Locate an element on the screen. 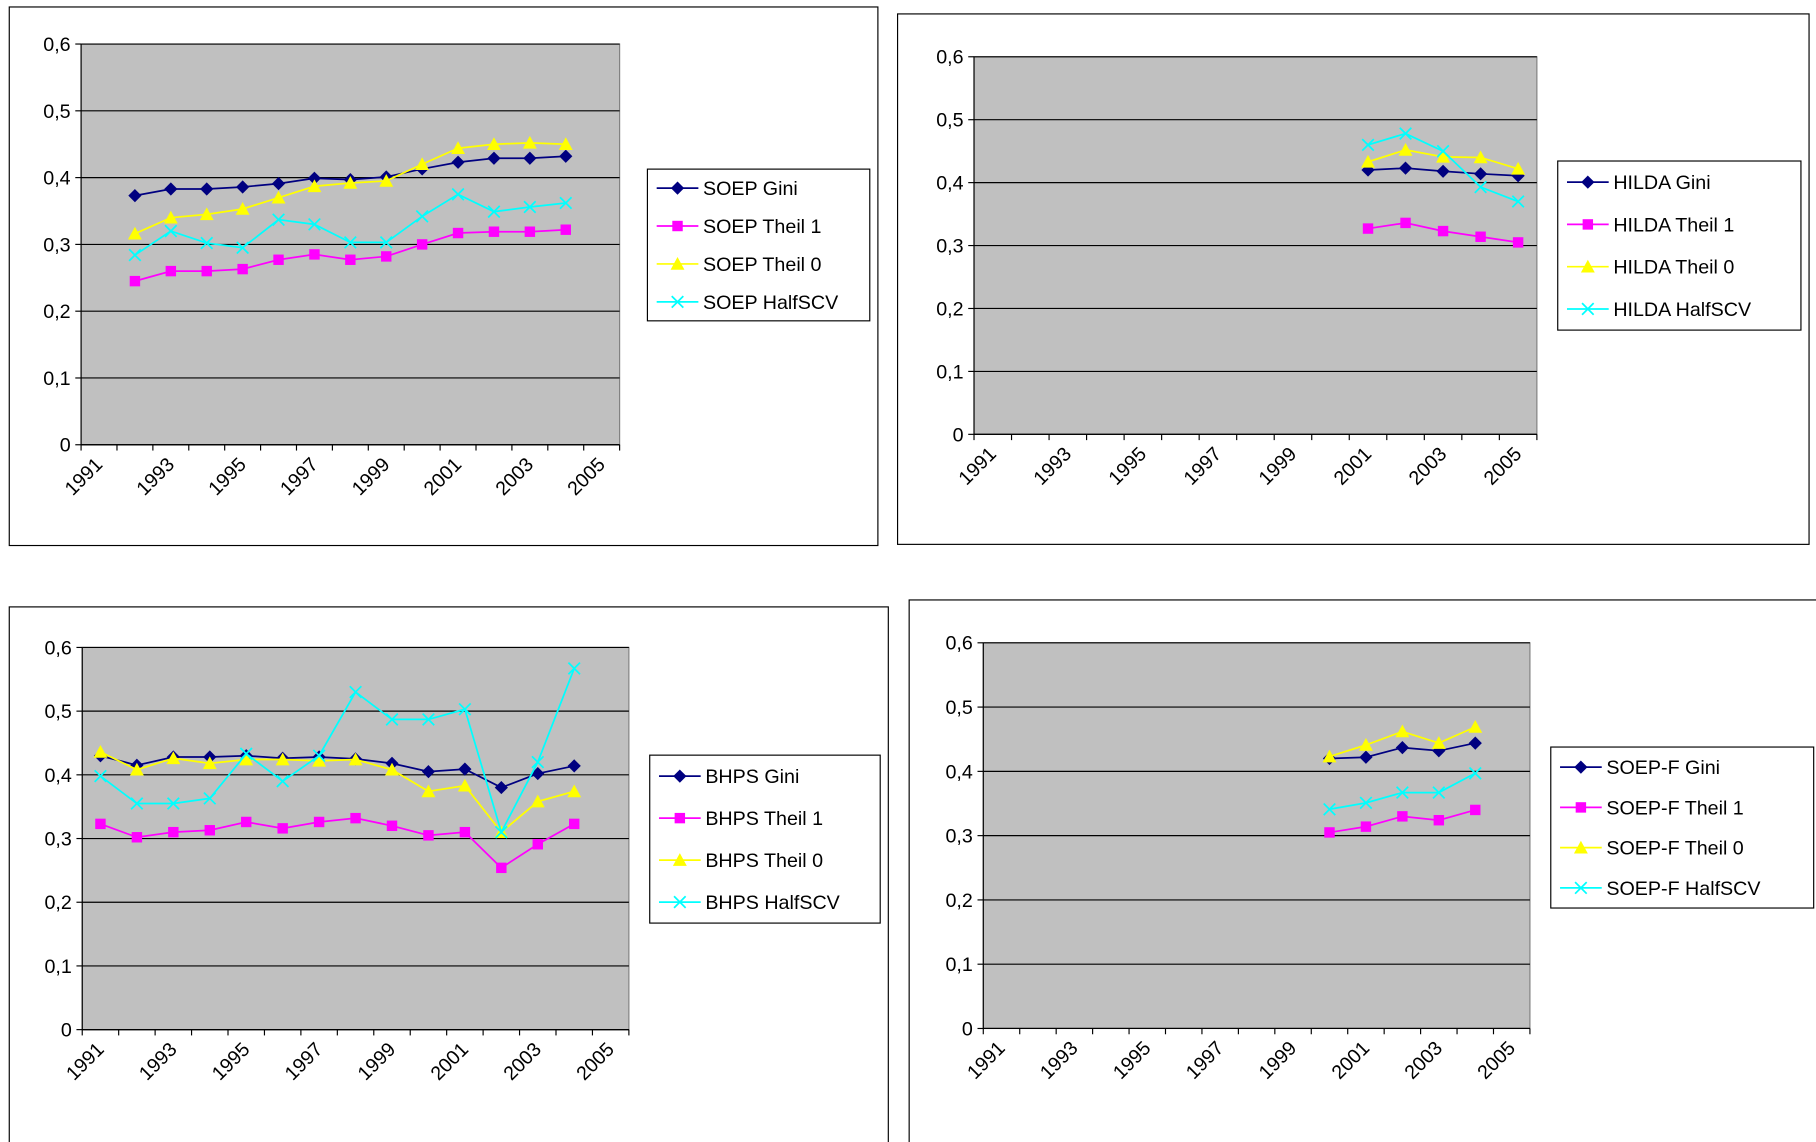  legend-label: SOEP-F HalfSCV is located at coordinates (1683, 889).